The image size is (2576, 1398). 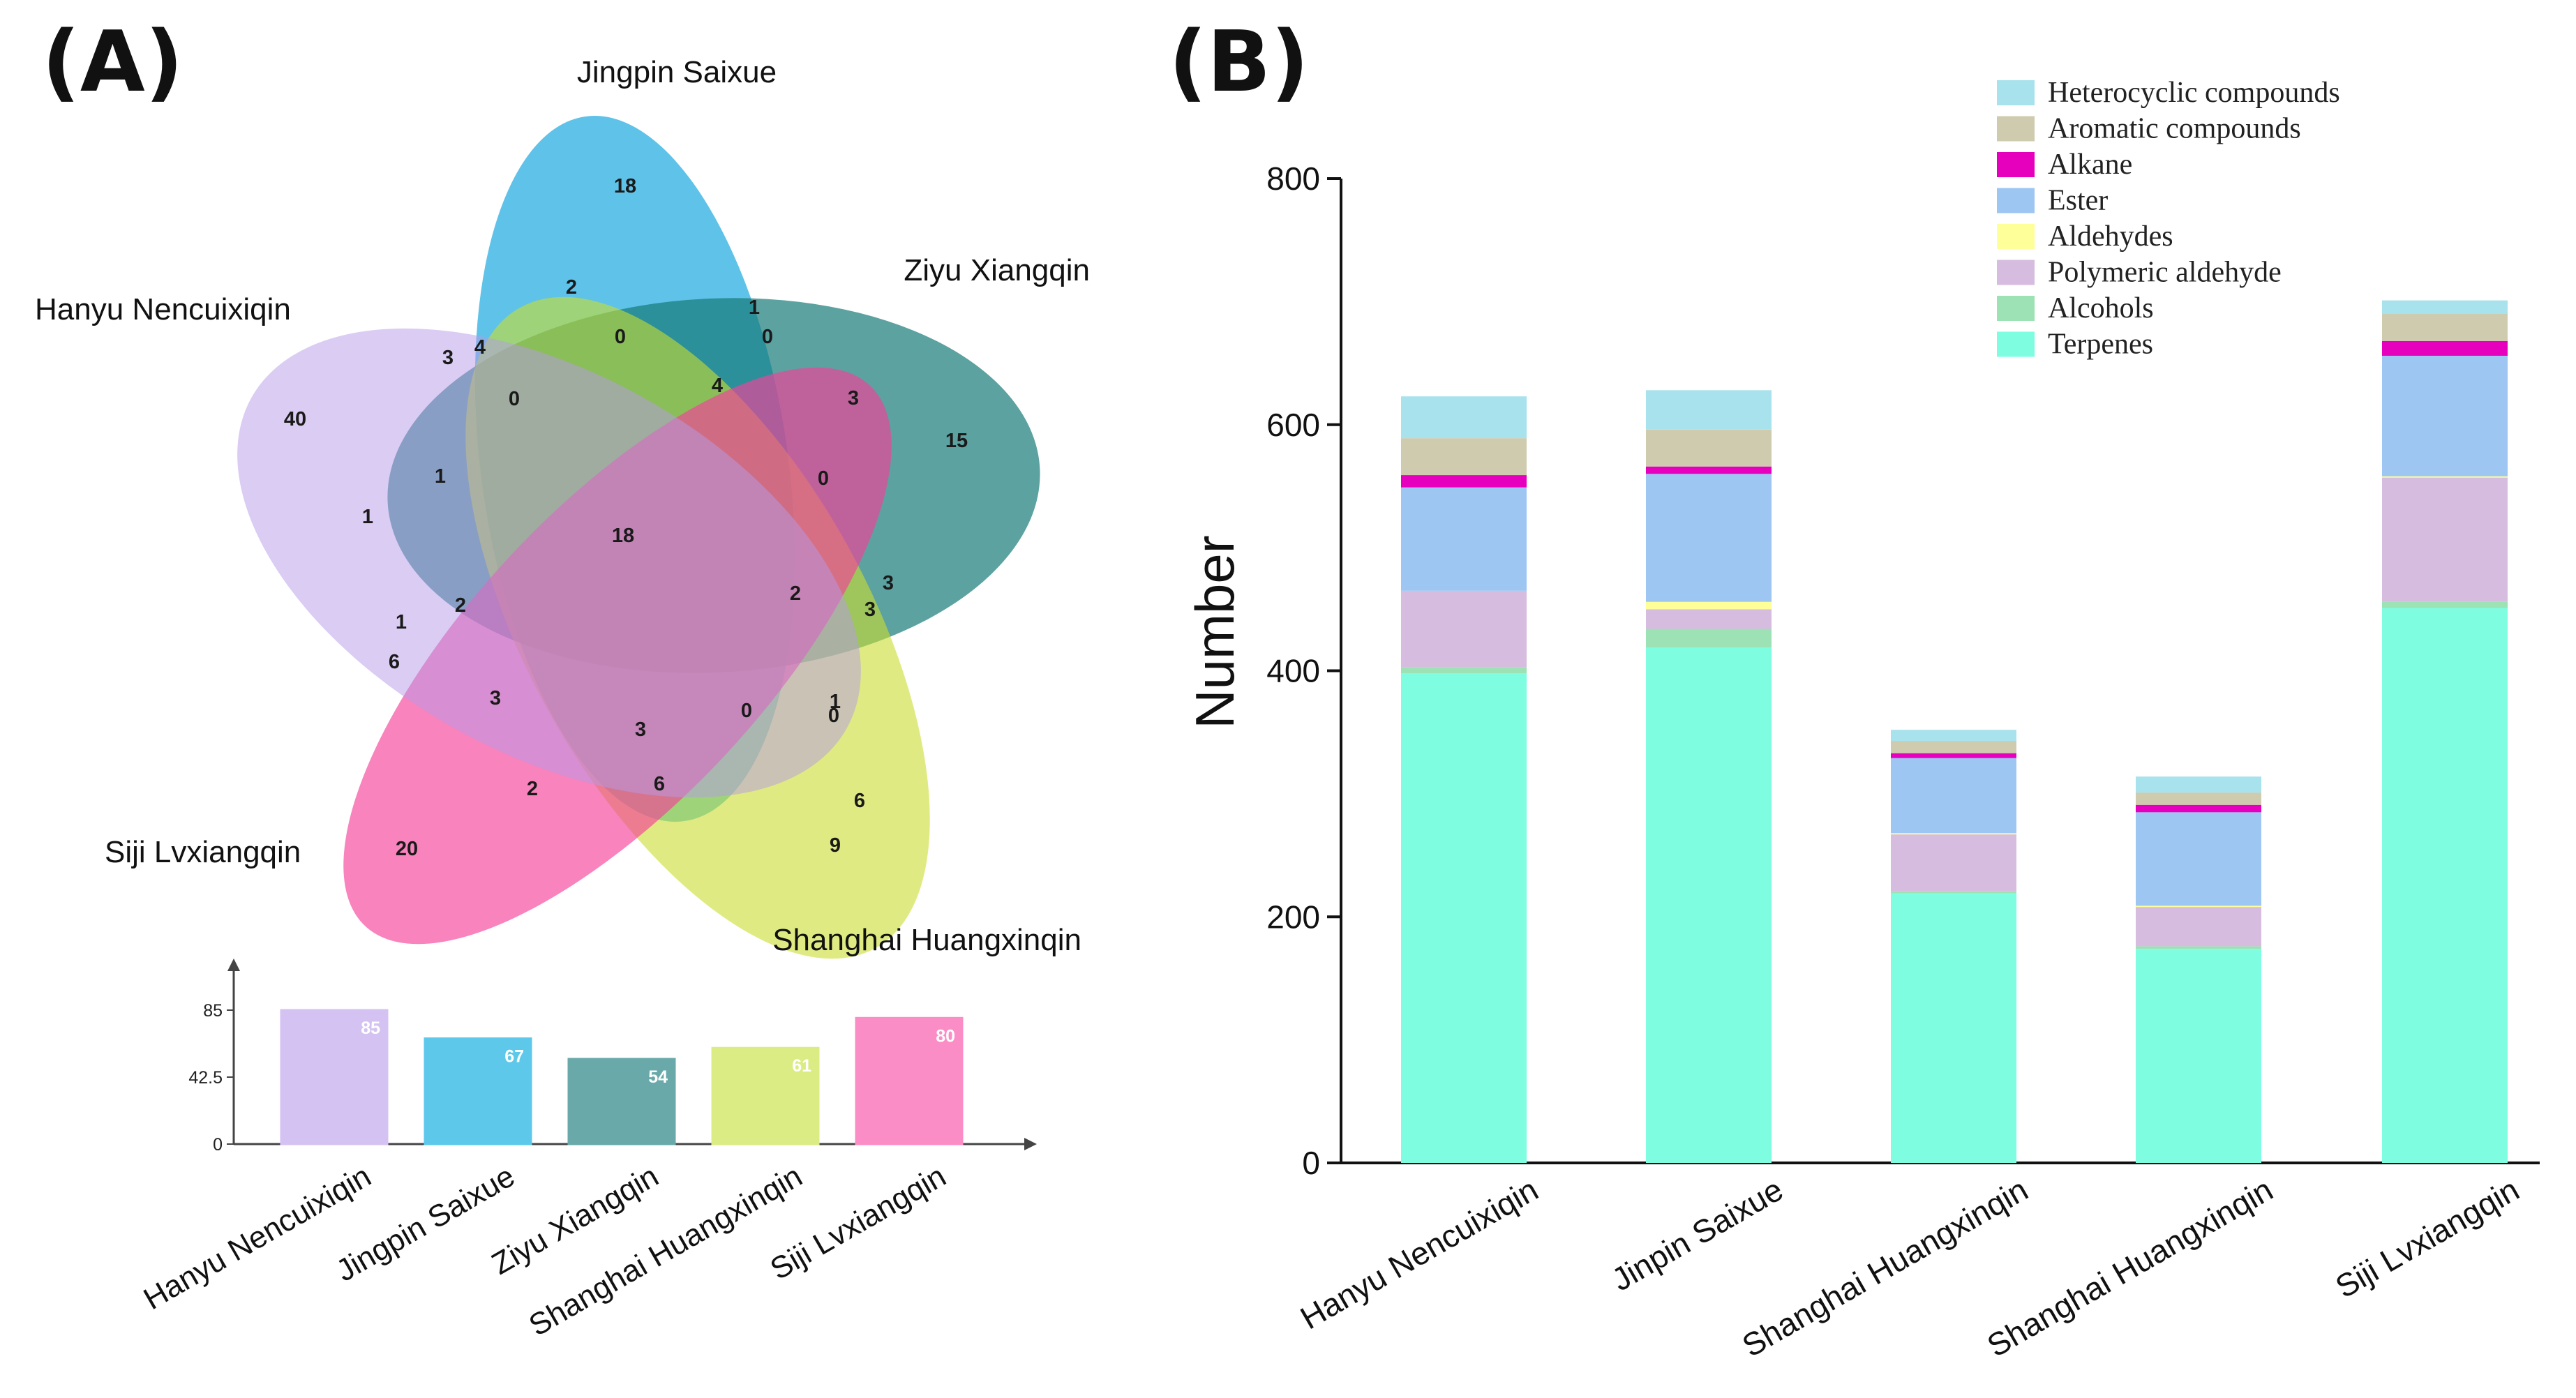 What do you see at coordinates (407, 849) in the screenshot?
I see `venn-region-count: 20` at bounding box center [407, 849].